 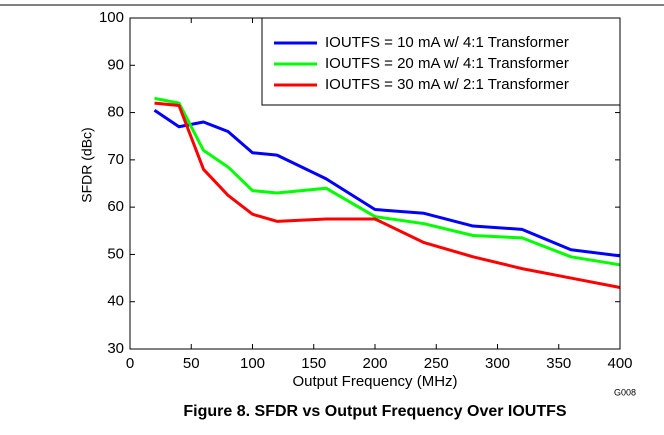 I want to click on y-tick-label: 100, so click(x=111, y=17).